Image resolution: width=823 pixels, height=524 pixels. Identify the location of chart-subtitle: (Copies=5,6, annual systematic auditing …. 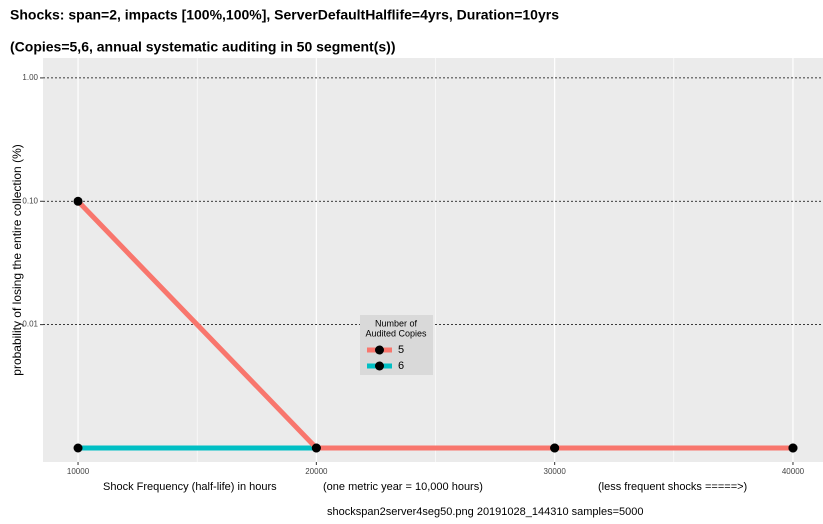
(203, 47).